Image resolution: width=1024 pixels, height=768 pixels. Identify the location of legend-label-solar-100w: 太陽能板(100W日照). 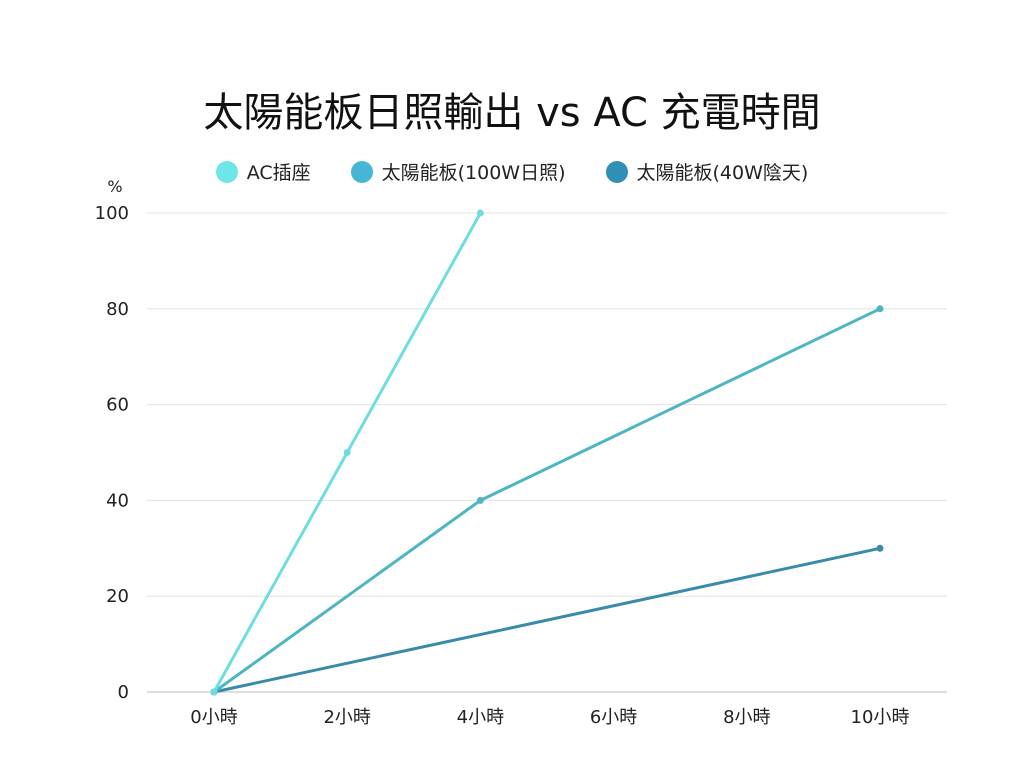
(473, 173).